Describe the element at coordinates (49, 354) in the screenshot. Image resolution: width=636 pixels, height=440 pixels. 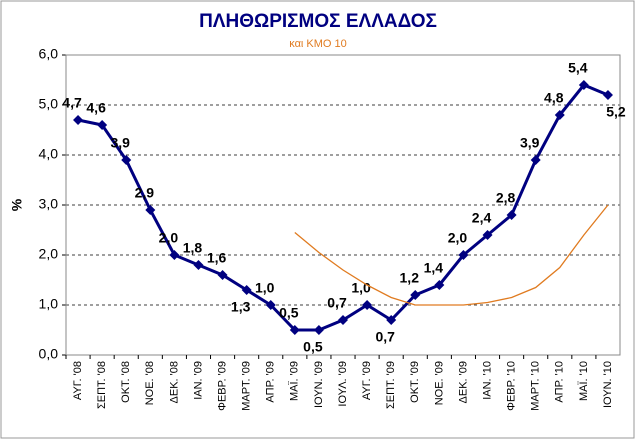
I see `y-tick-label: 0,0` at that location.